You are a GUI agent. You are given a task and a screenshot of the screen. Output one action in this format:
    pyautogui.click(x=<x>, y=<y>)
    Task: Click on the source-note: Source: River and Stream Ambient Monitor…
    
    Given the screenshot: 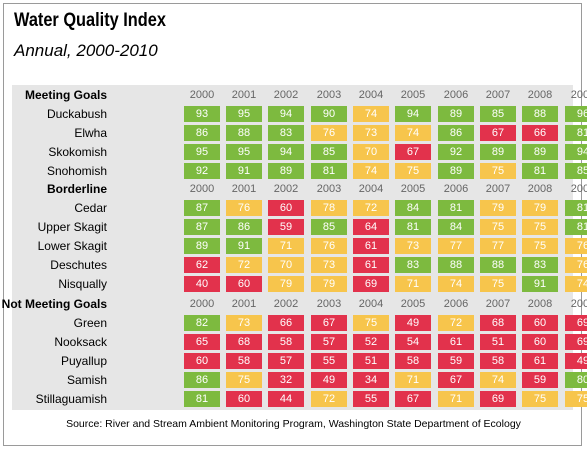 What is the action you would take?
    pyautogui.click(x=293, y=424)
    